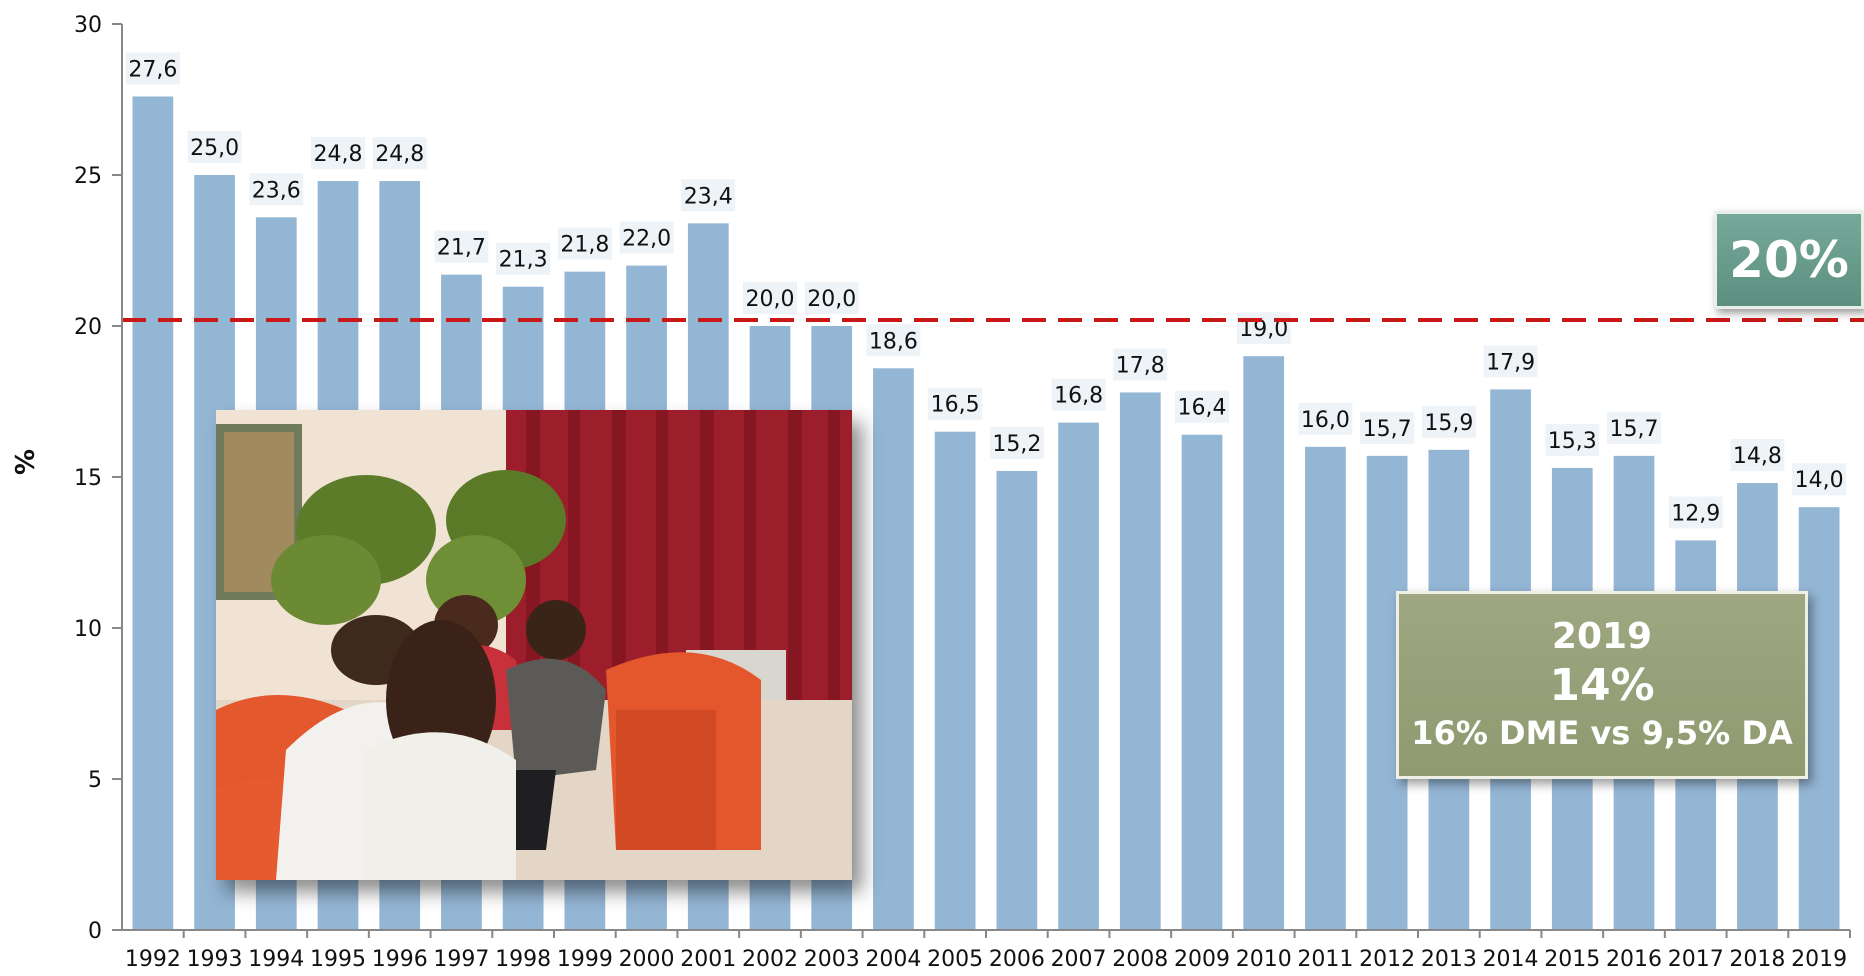  What do you see at coordinates (88, 327) in the screenshot?
I see `y-tick-label: 20` at bounding box center [88, 327].